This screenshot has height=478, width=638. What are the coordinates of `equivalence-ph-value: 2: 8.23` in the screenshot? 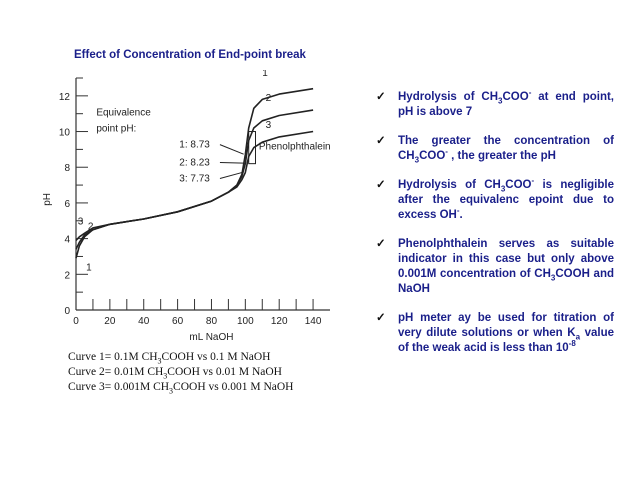 It's located at (194, 162).